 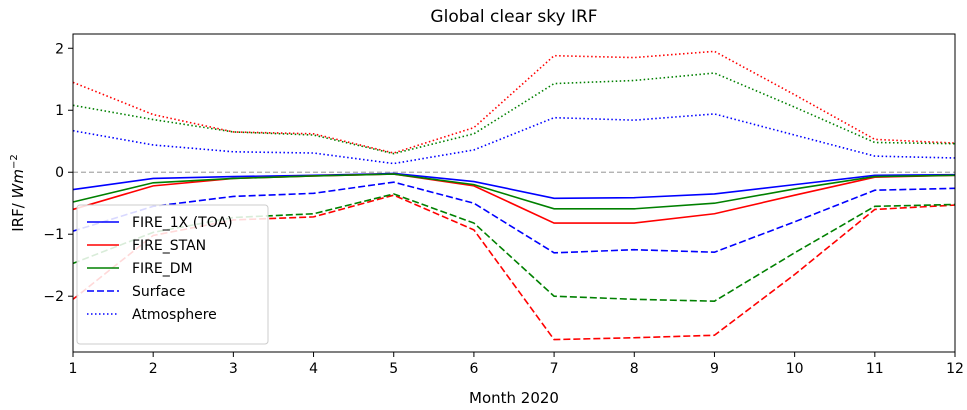 I want to click on x-tick-label: 6, so click(x=473, y=369).